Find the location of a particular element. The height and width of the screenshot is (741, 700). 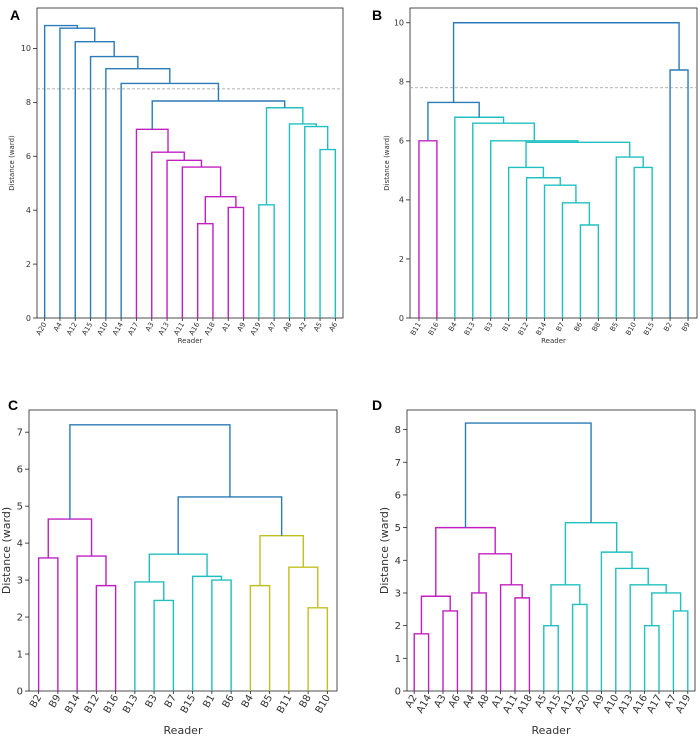

panel-a-leaf-label-A2: A2 is located at coordinates (303, 327).